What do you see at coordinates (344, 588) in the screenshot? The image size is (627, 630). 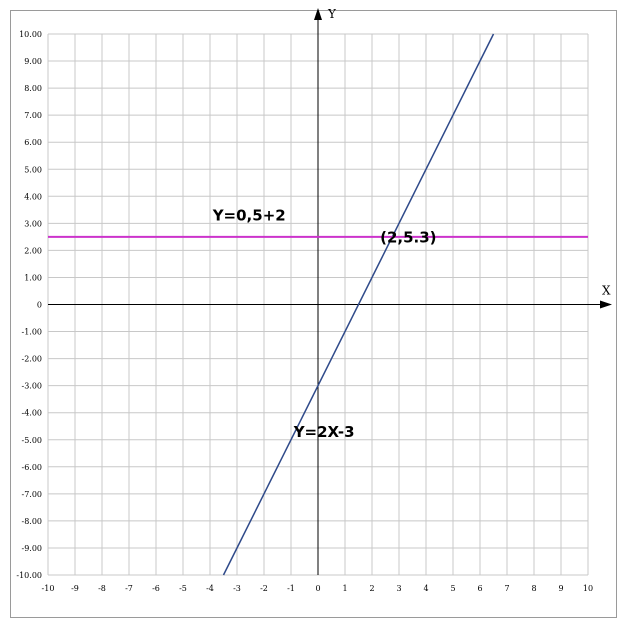 I see `x-tick-label: 1` at bounding box center [344, 588].